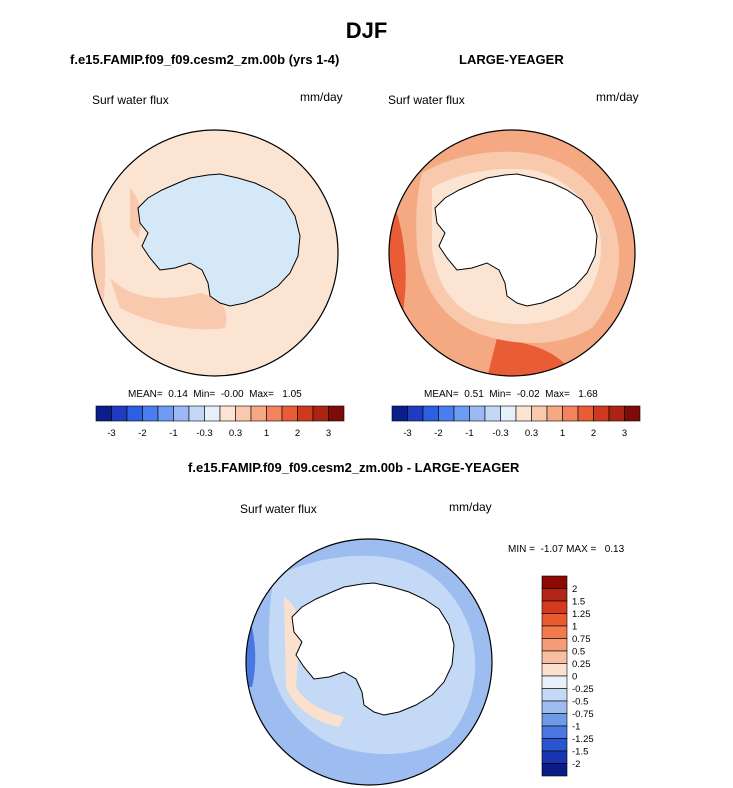 This screenshot has width=733, height=788. I want to click on diff-stats: MIN = -1.07 MAX = 0.13, so click(566, 549).